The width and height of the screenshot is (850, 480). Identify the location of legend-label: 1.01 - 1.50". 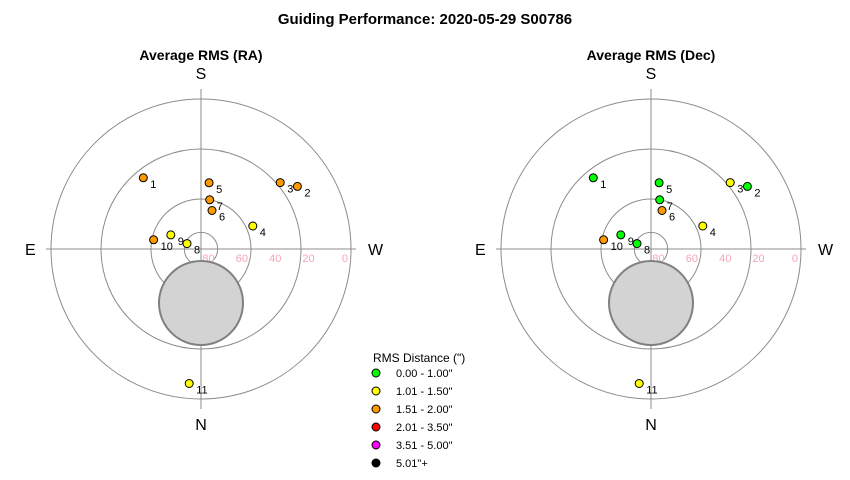
(424, 392).